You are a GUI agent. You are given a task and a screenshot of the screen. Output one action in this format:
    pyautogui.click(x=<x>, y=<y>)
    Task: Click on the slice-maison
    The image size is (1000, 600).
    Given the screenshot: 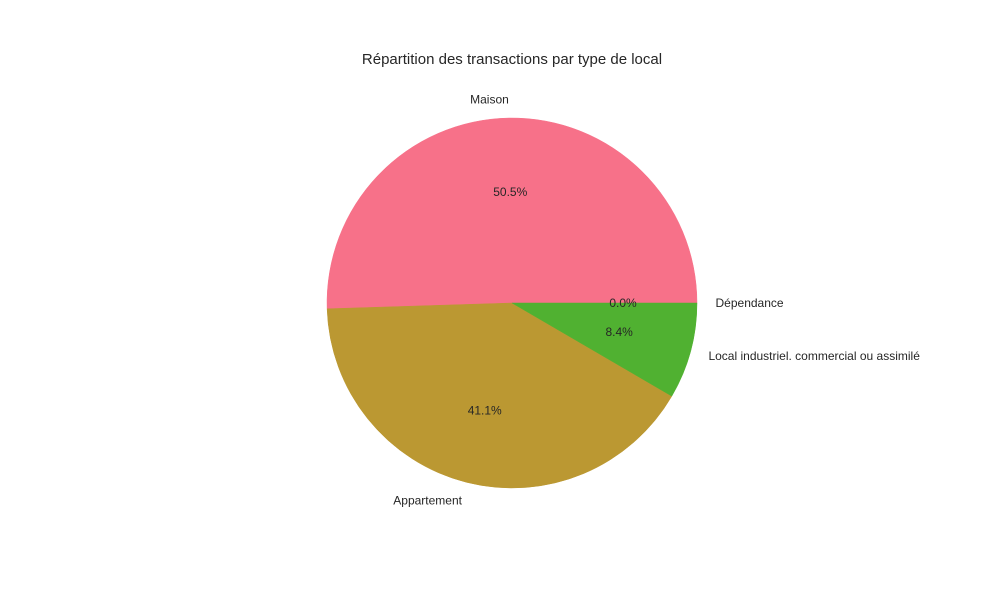 What is the action you would take?
    pyautogui.click(x=512, y=213)
    